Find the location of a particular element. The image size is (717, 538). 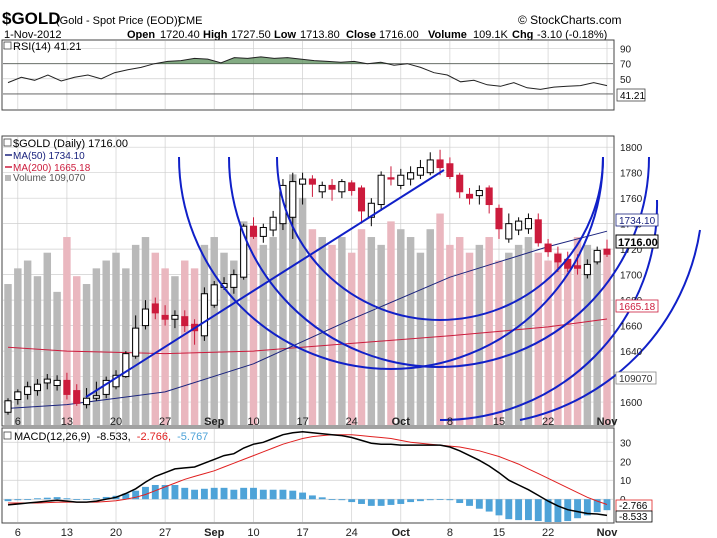

rsi-frame is located at coordinates (308, 75).